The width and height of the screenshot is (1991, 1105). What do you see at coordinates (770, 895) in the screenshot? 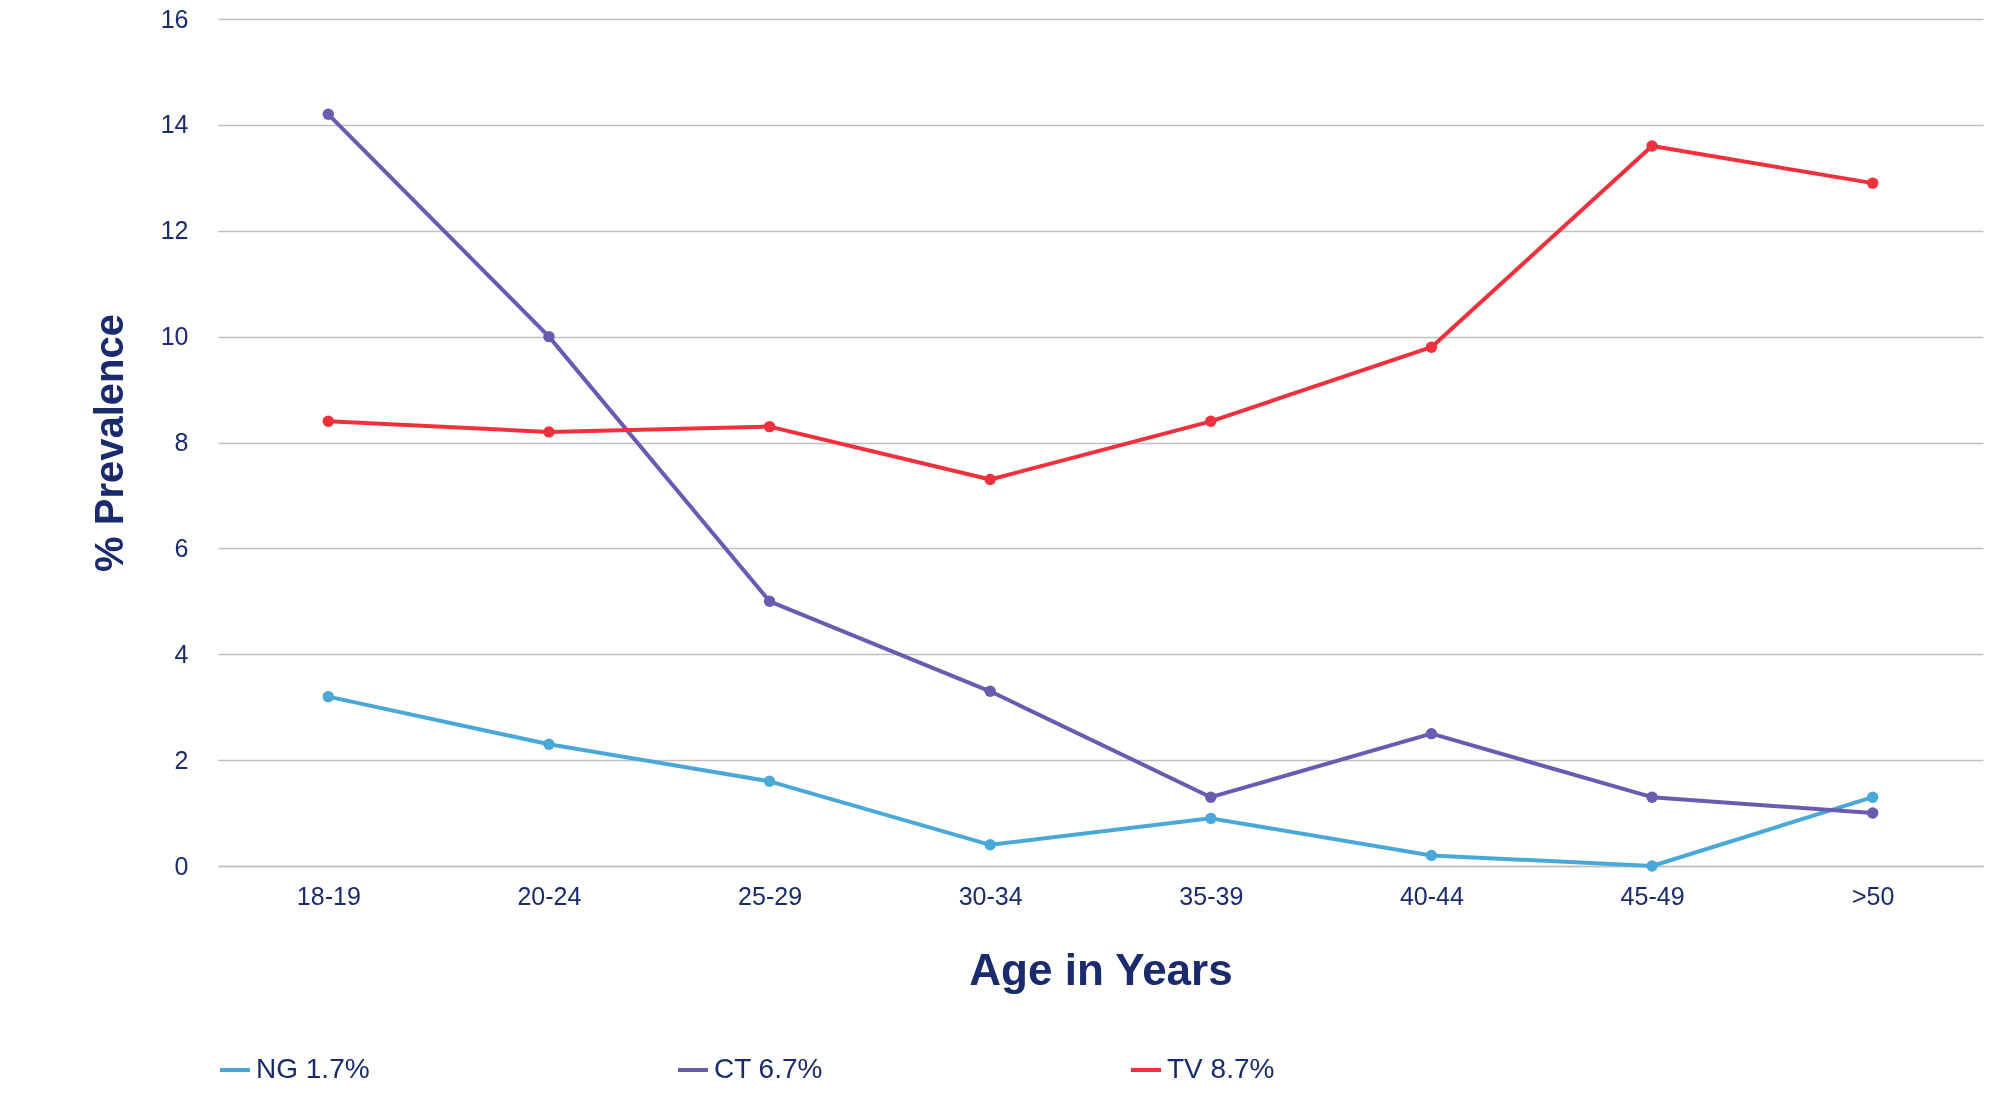
I see `x-tick-label: 25-29` at bounding box center [770, 895].